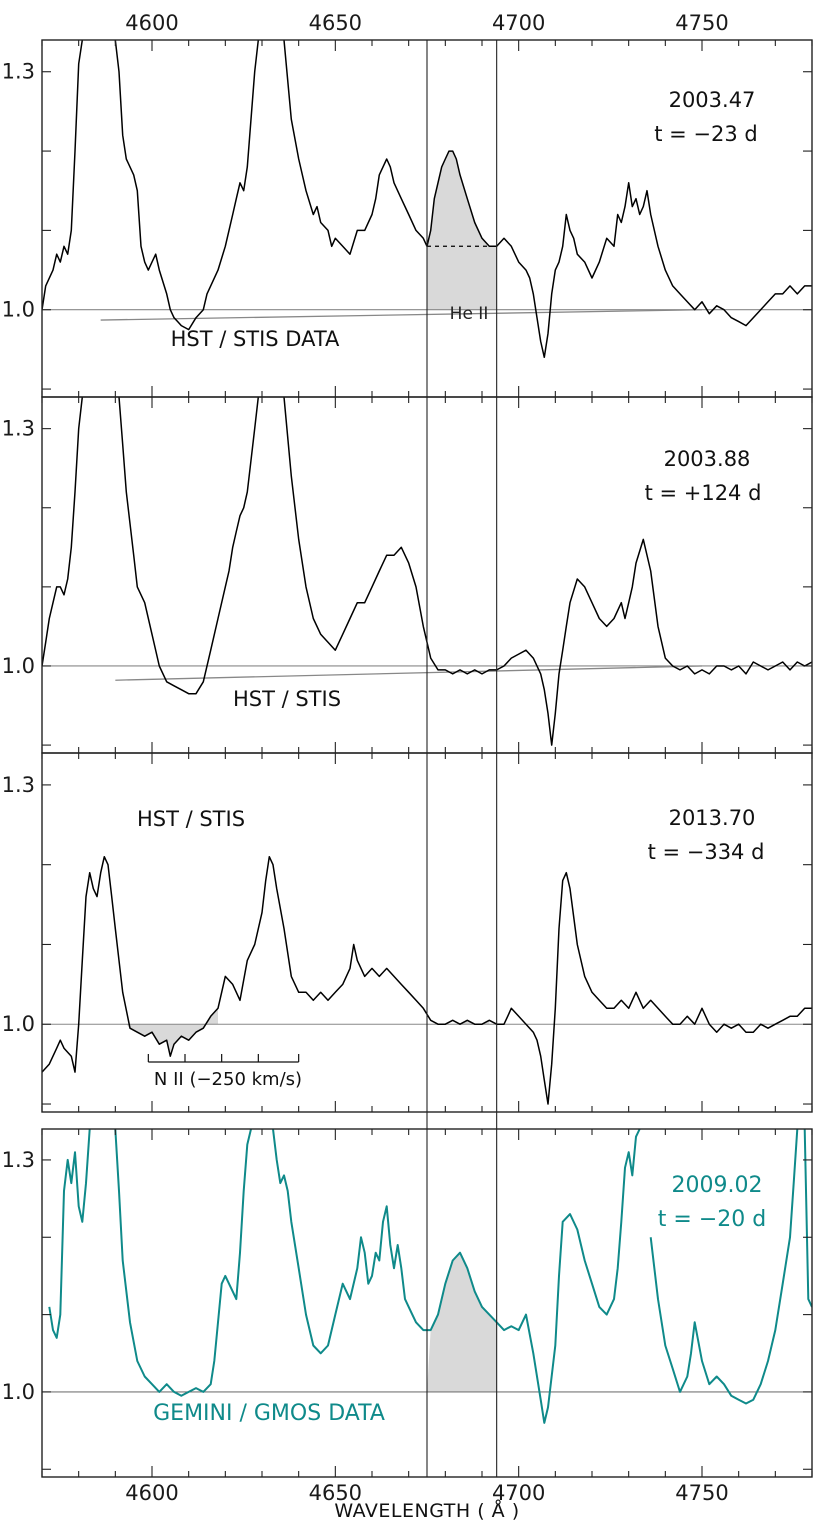 The image size is (830, 1524). I want to click on instrument-label: GEMINI / GMOS DATA, so click(269, 1413).